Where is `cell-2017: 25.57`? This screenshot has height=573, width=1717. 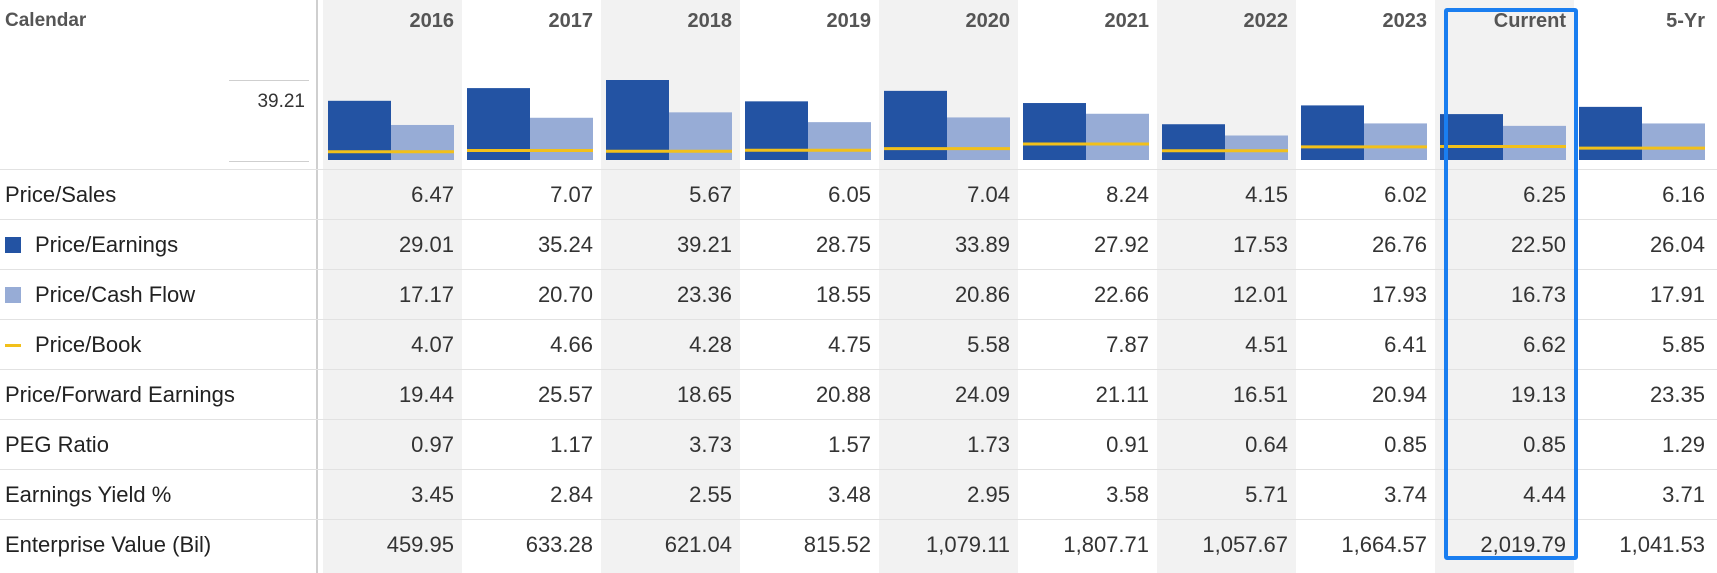 cell-2017: 25.57 is located at coordinates (565, 394).